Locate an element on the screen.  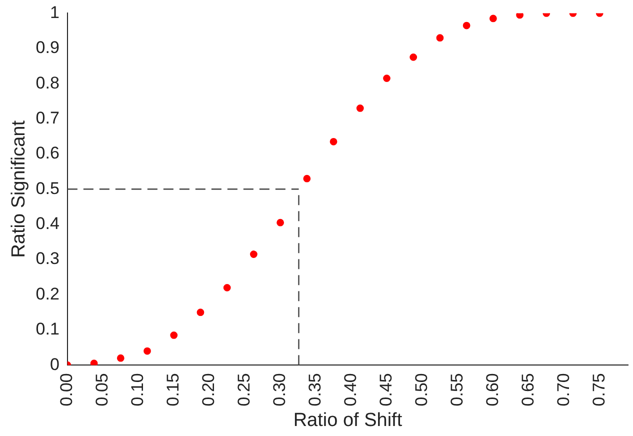
y-tick-label: 0.5 is located at coordinates (48, 188).